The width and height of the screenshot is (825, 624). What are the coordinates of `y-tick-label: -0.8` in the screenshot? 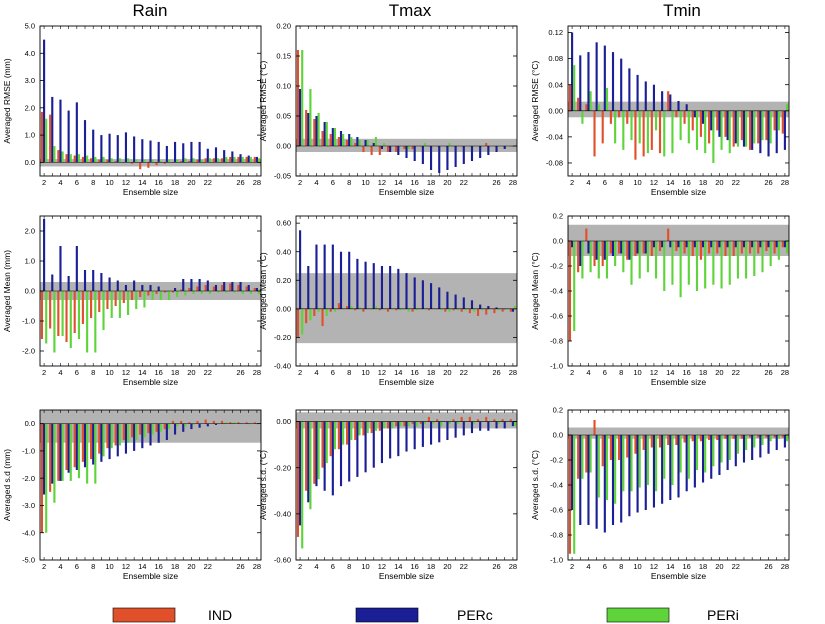 It's located at (556, 341).